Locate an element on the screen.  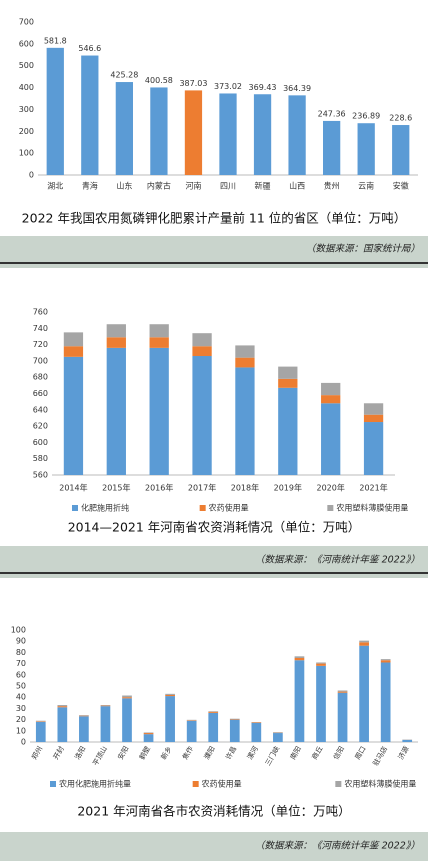
x-tick-label: 2014年 is located at coordinates (73, 488).